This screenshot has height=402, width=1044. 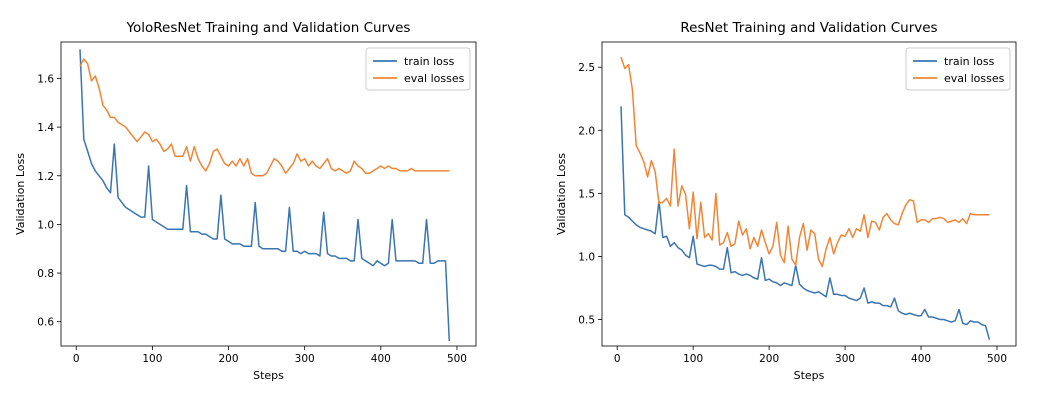 I want to click on y-tick-label: 1.4, so click(x=45, y=128).